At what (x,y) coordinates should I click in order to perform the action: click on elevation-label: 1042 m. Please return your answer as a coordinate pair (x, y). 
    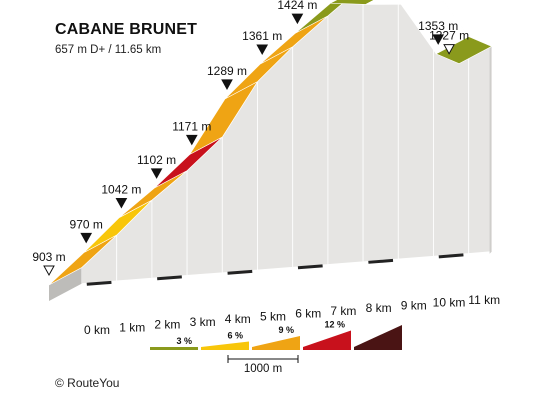
    Looking at the image, I should click on (121, 189).